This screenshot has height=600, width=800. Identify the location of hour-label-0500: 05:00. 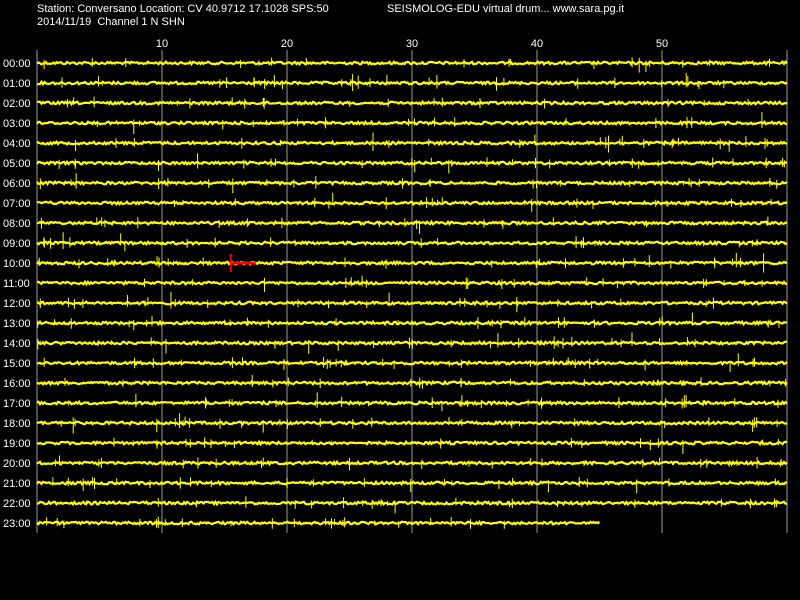
(17, 164).